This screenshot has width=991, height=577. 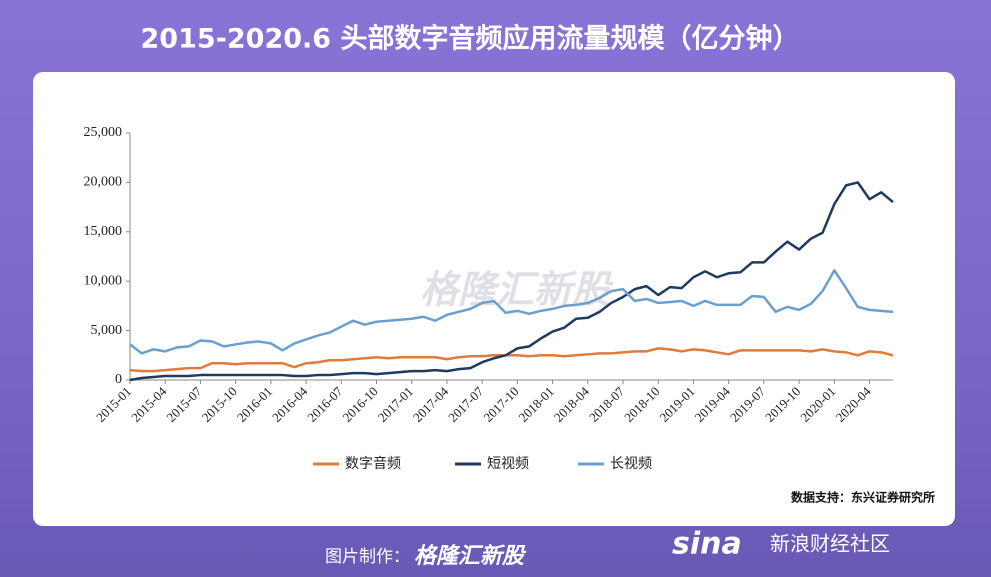 I want to click on credit-brand: 格隆汇新股, so click(x=470, y=556).